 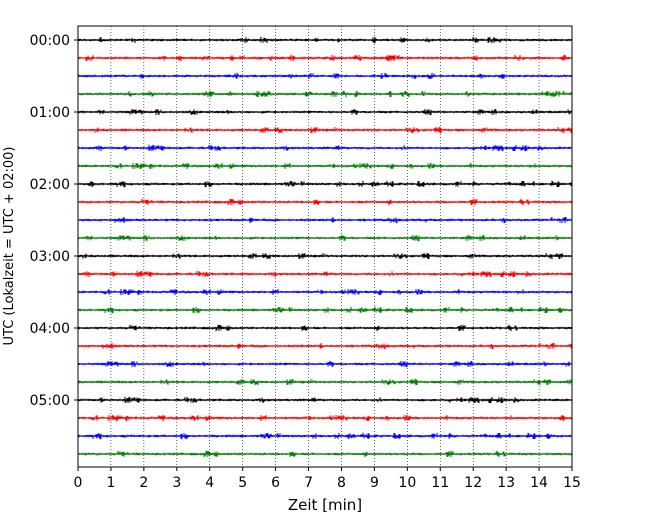 I want to click on x-tick-label: 3, so click(x=176, y=483).